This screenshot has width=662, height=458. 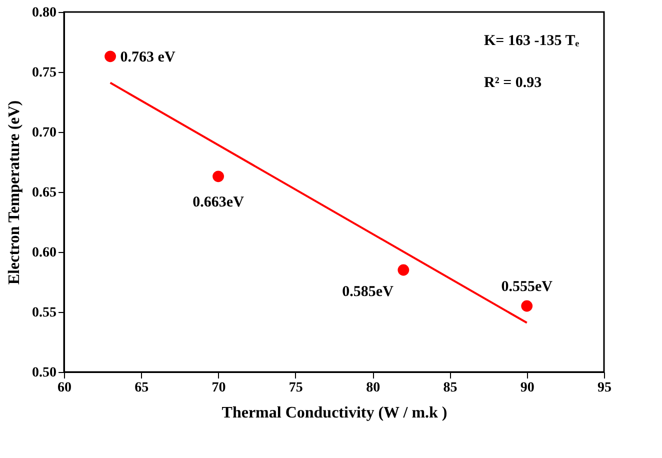 What do you see at coordinates (532, 41) in the screenshot?
I see `annotation: K= 163 -135 Tₑ` at bounding box center [532, 41].